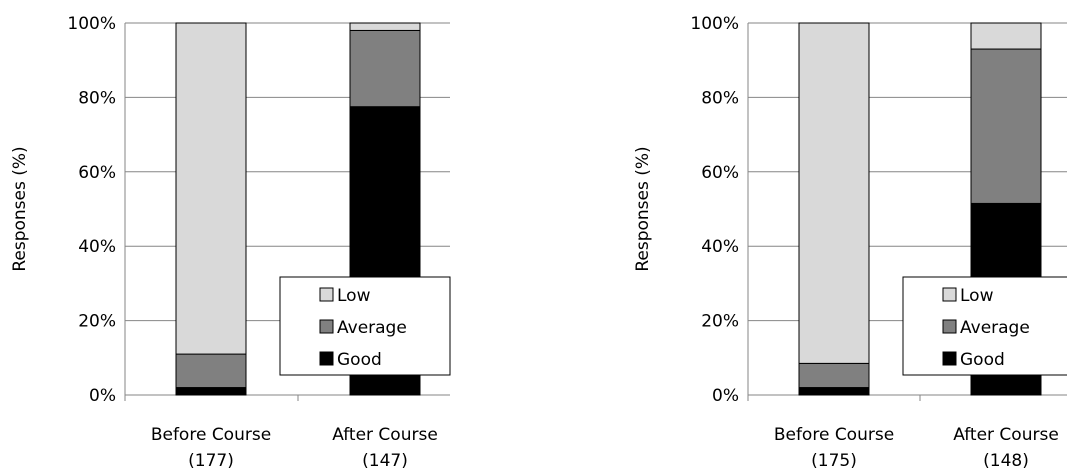 This screenshot has width=1067, height=472. What do you see at coordinates (211, 461) in the screenshot?
I see `x-category-count: (177)` at bounding box center [211, 461].